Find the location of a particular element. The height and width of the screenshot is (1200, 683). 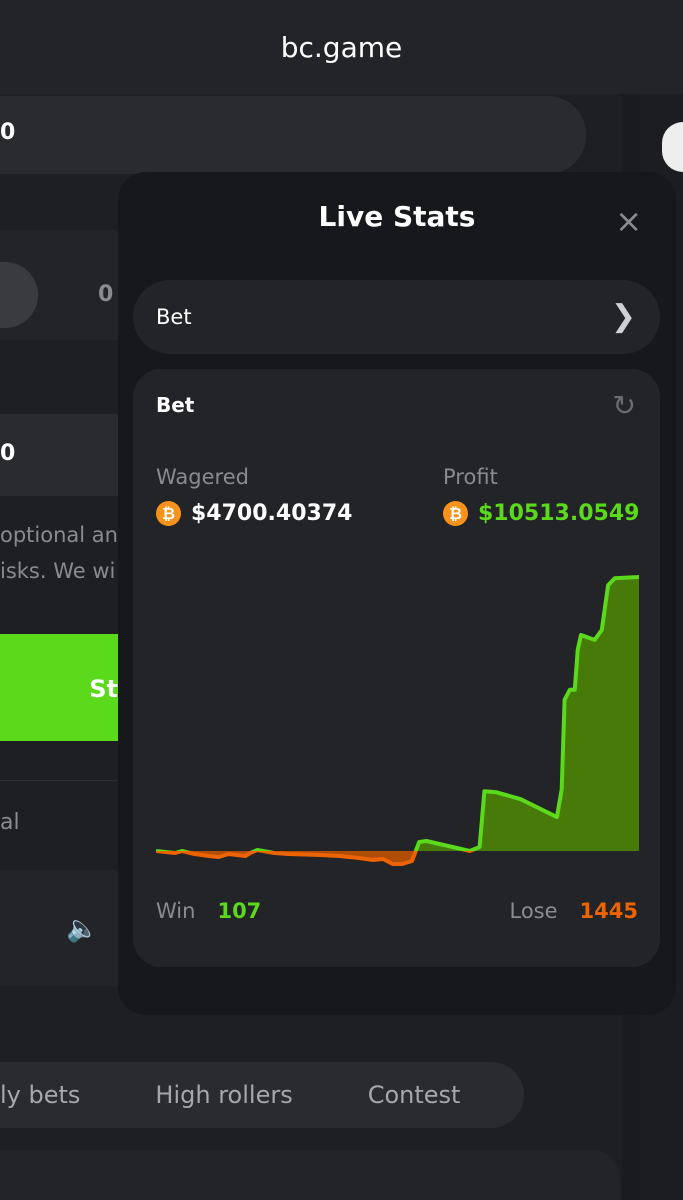

modal-title: Live Stats is located at coordinates (397, 216).